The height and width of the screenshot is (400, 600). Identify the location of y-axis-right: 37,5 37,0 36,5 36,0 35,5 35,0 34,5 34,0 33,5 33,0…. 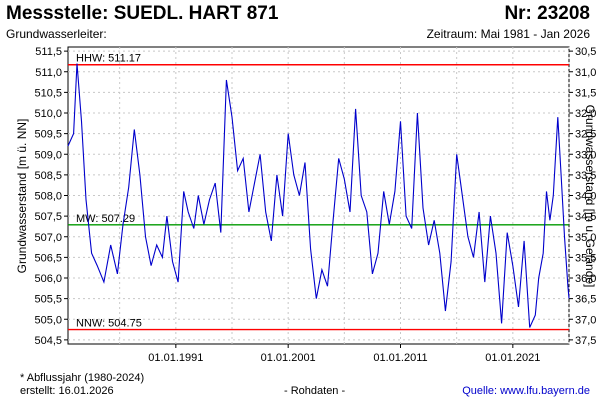
(582, 196).